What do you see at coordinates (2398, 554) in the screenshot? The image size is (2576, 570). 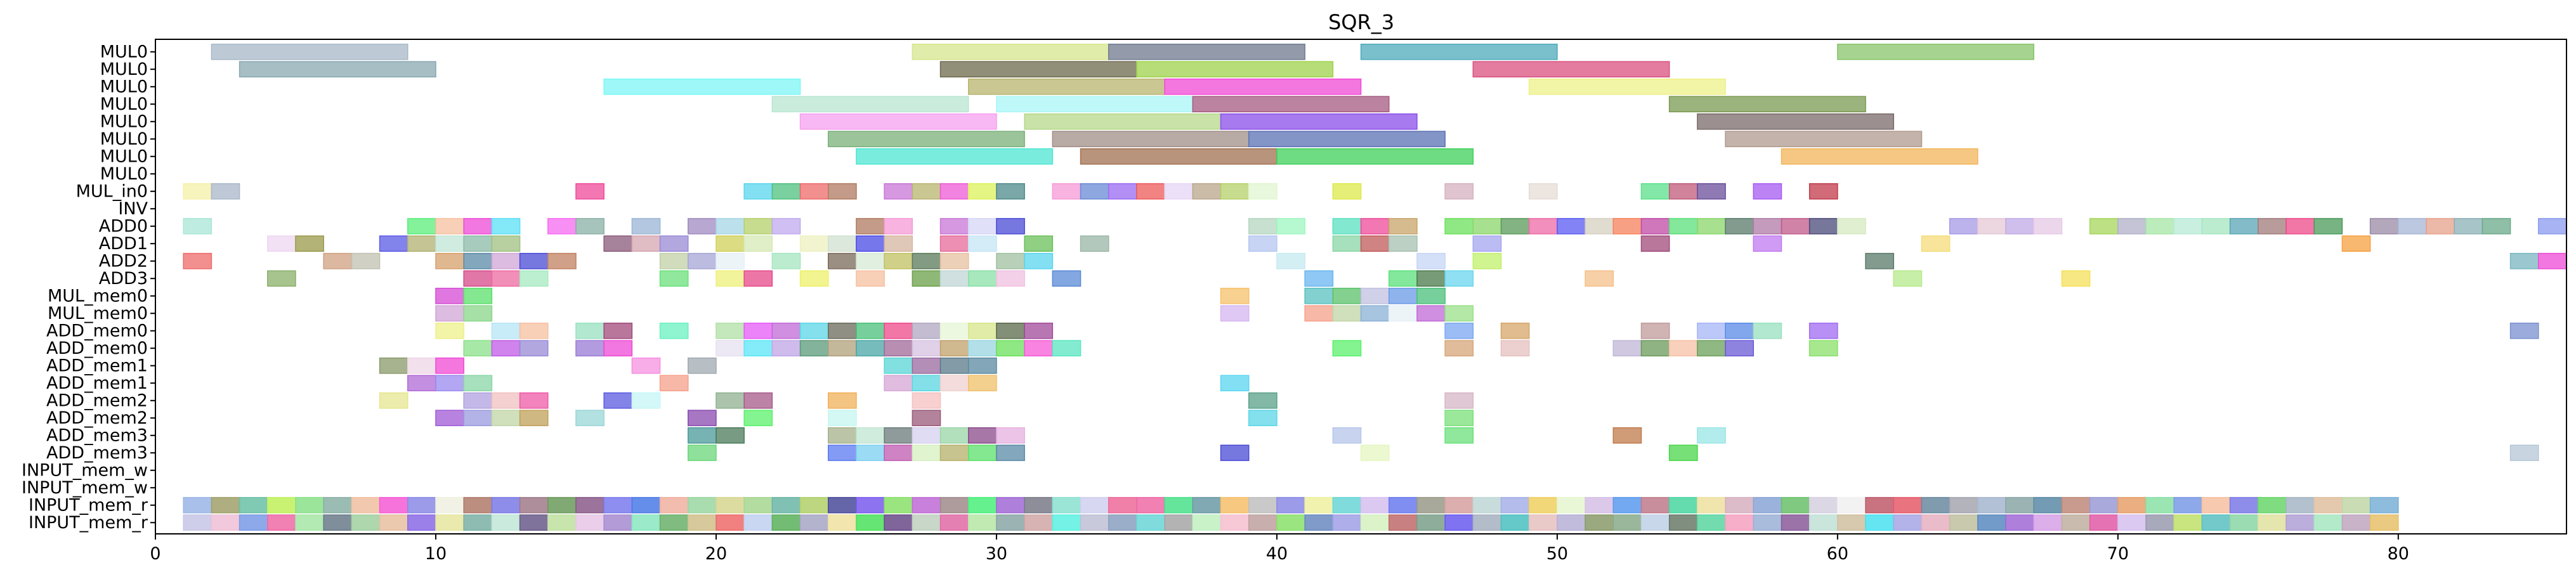 I see `x-tick-label: 80` at bounding box center [2398, 554].